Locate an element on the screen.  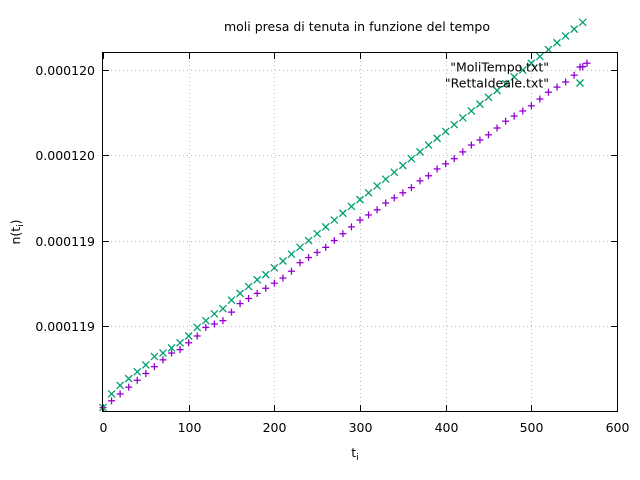
x-tick-label: 200 is located at coordinates (275, 427).